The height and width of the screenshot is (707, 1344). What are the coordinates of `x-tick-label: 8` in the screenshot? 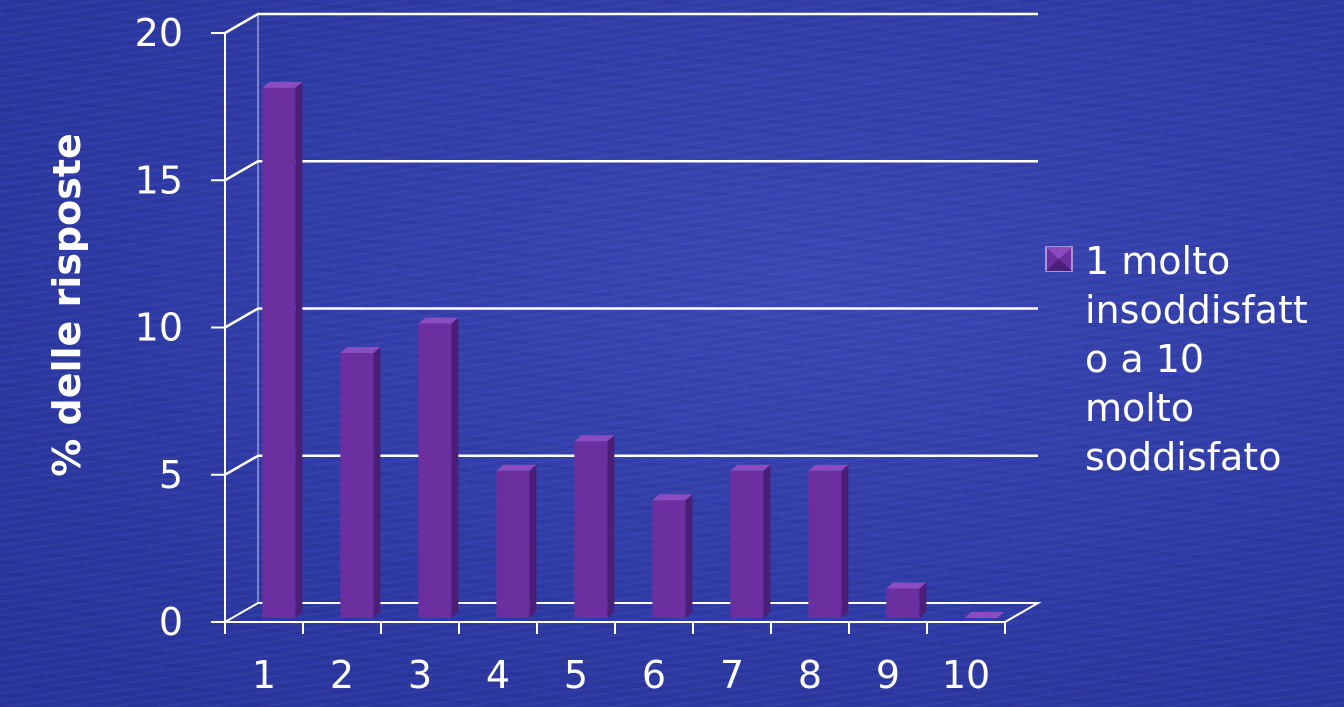 It's located at (810, 675).